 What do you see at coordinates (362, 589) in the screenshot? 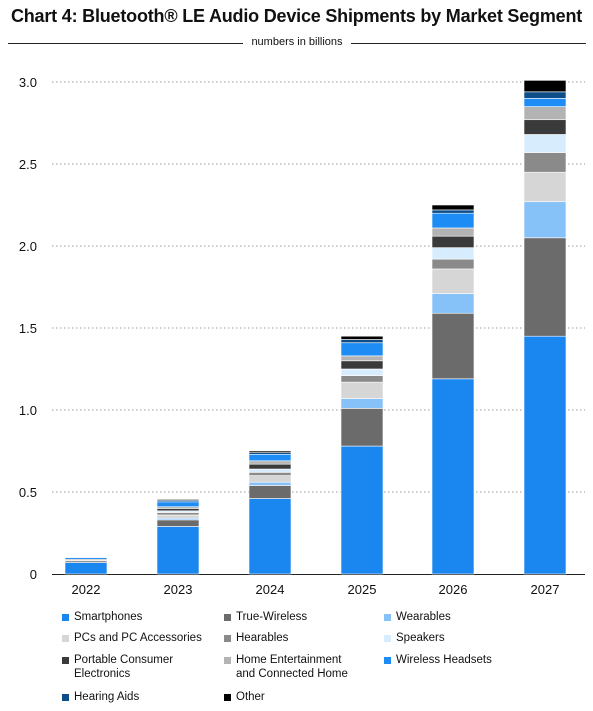
I see `x-tick-label: 2025` at bounding box center [362, 589].